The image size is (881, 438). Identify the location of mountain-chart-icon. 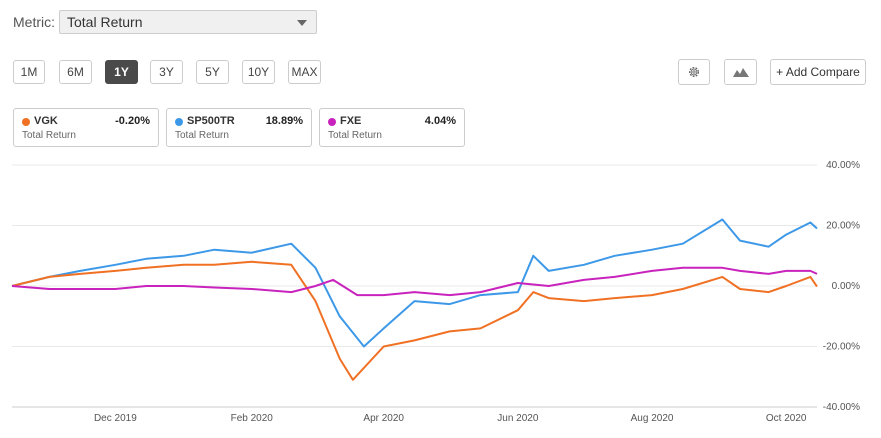
(740, 72).